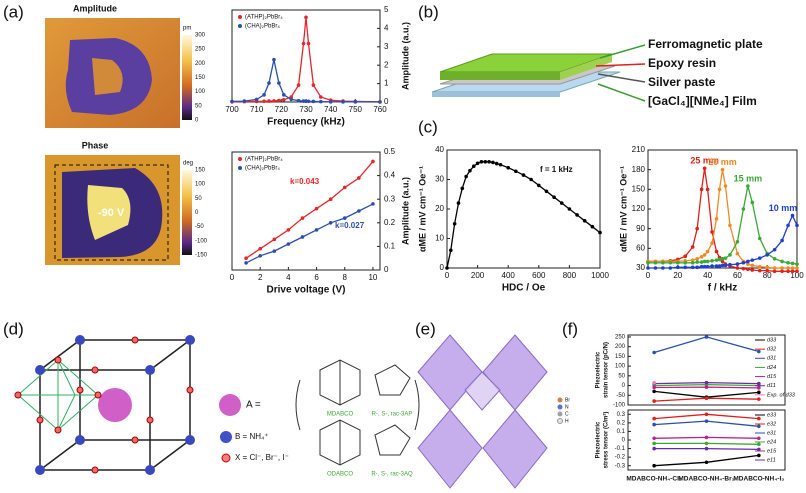  What do you see at coordinates (606, 440) in the screenshot?
I see `y-axis-label: stress tensor (C/m²)` at bounding box center [606, 440].